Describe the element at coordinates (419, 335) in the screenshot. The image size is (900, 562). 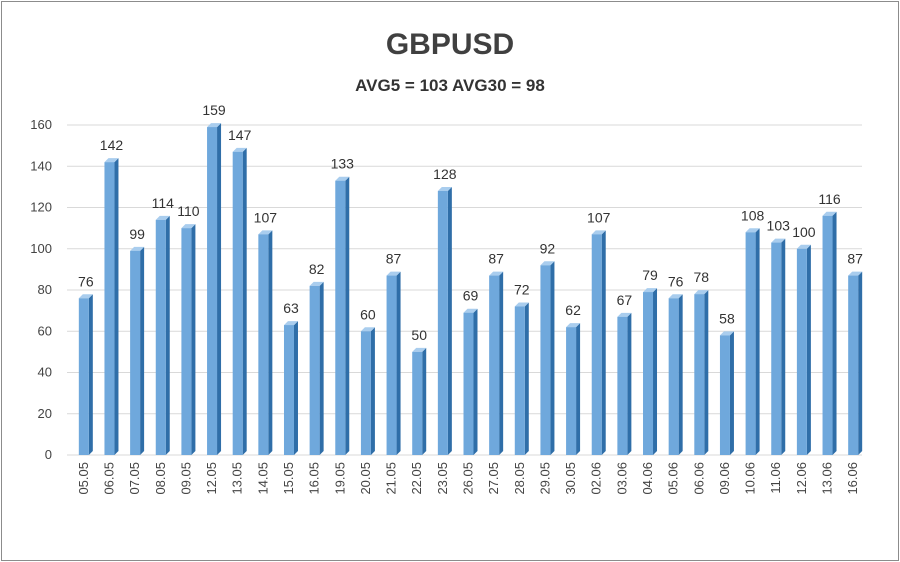
I see `data-label: 50` at that location.